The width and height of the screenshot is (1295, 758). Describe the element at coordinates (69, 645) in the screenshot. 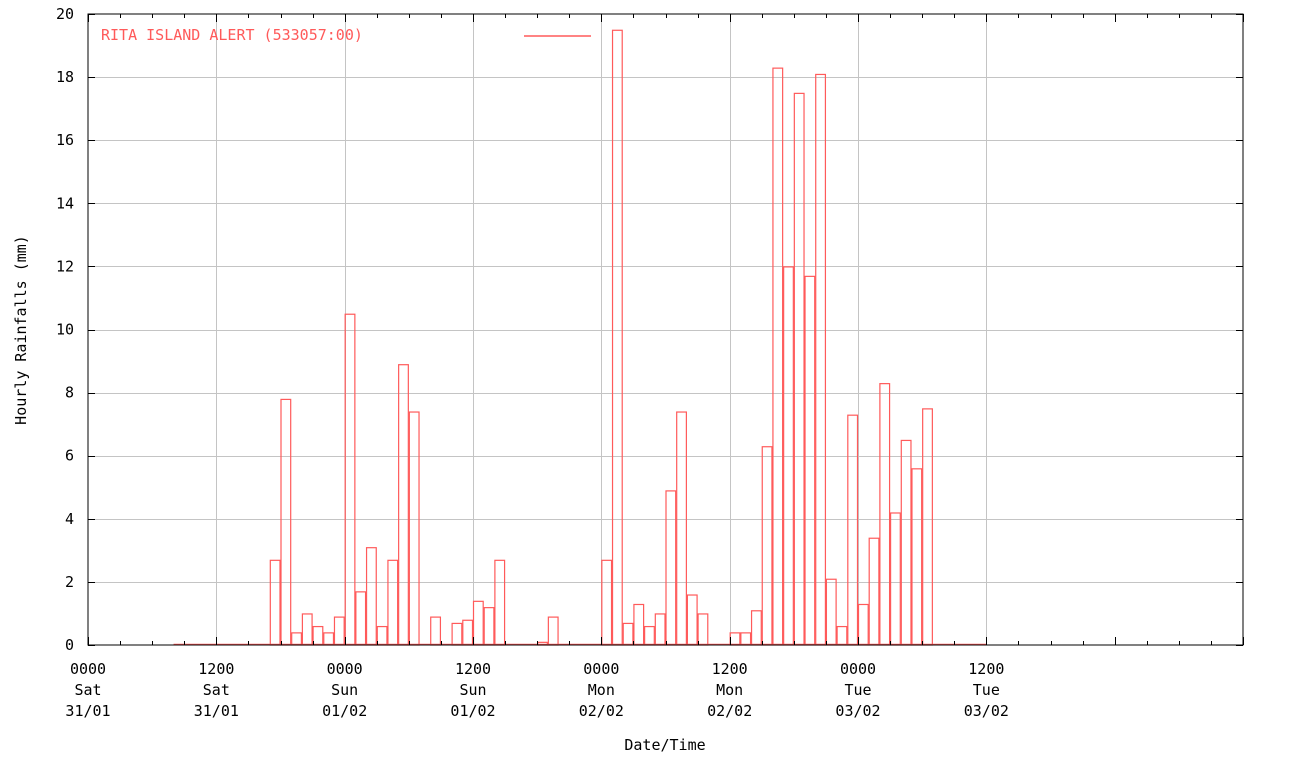

I see `y-tick-label: 0` at that location.